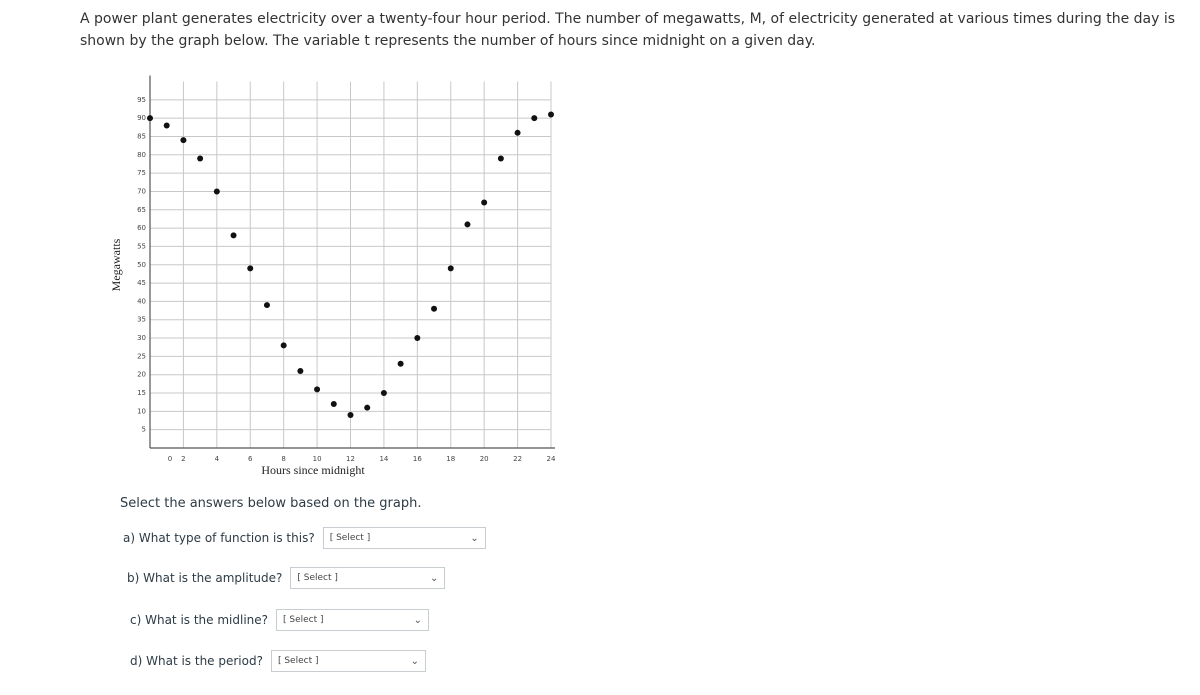 This screenshot has height=695, width=1200. What do you see at coordinates (350, 459) in the screenshot?
I see `x-tick-label: 12` at bounding box center [350, 459].